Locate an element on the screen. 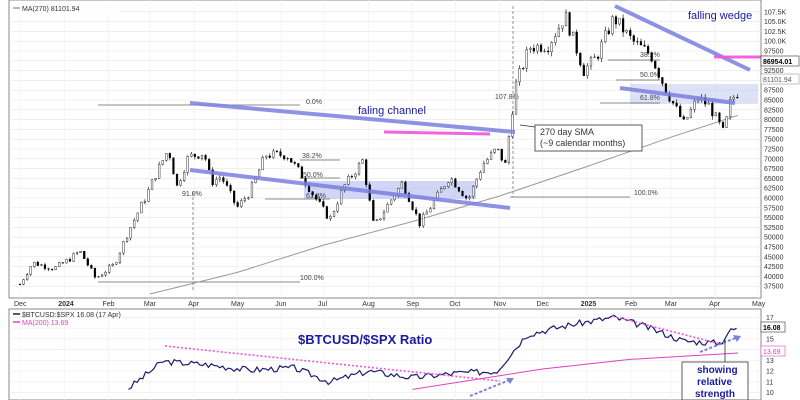 The image size is (800, 400). price-y-tick: 105.0K is located at coordinates (775, 22).